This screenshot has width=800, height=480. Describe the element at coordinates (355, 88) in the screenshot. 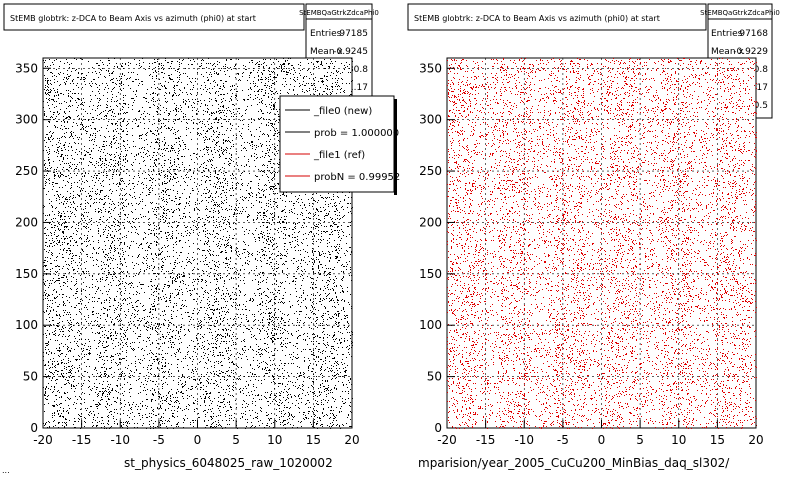

I see `stats-value: 11.17` at that location.